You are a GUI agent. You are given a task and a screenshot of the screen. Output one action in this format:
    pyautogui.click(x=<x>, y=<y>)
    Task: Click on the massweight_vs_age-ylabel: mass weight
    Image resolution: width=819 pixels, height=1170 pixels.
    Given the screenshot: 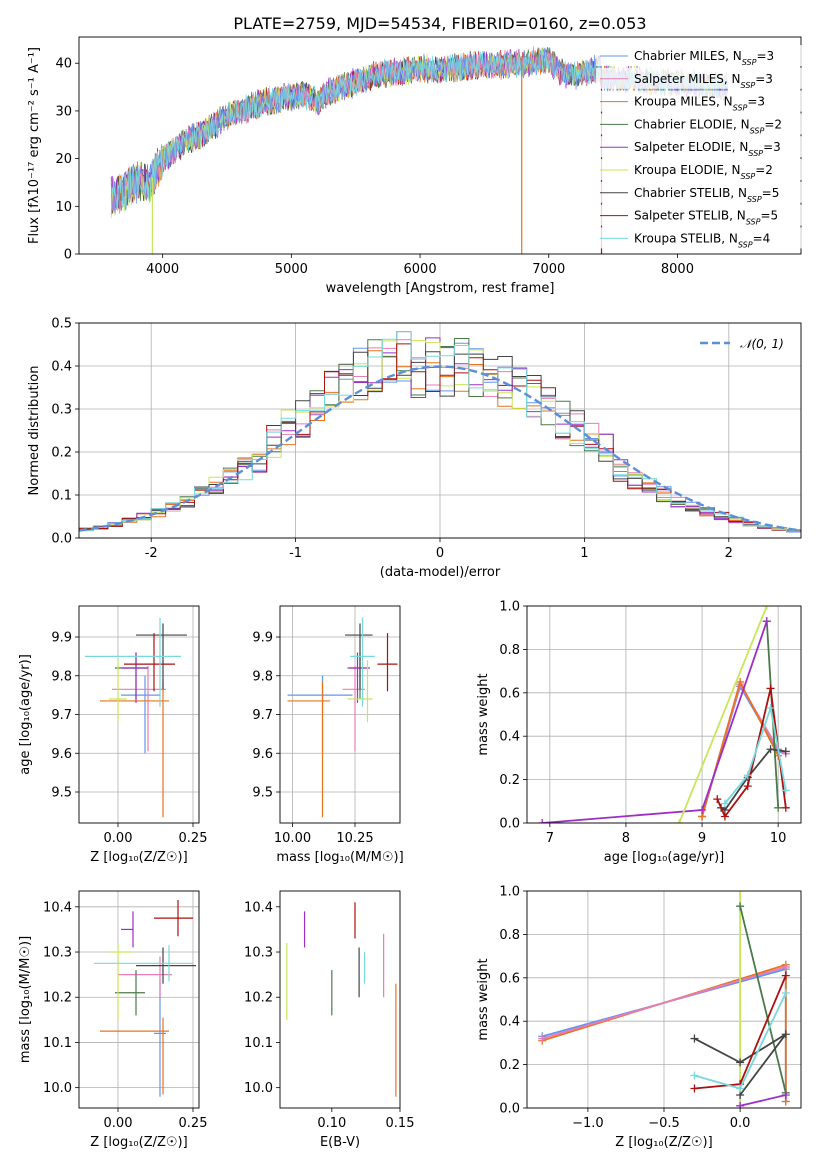 What is the action you would take?
    pyautogui.click(x=483, y=714)
    